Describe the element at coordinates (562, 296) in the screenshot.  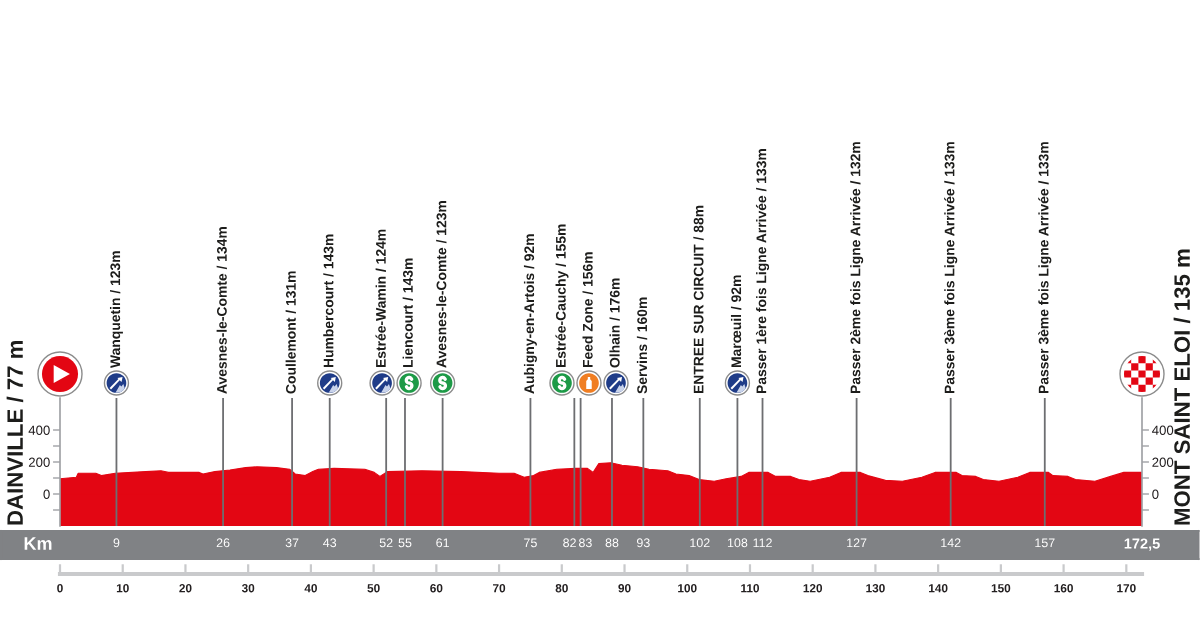
I see `ref-line-label: Estrée-Cauchy / 155m` at that location.